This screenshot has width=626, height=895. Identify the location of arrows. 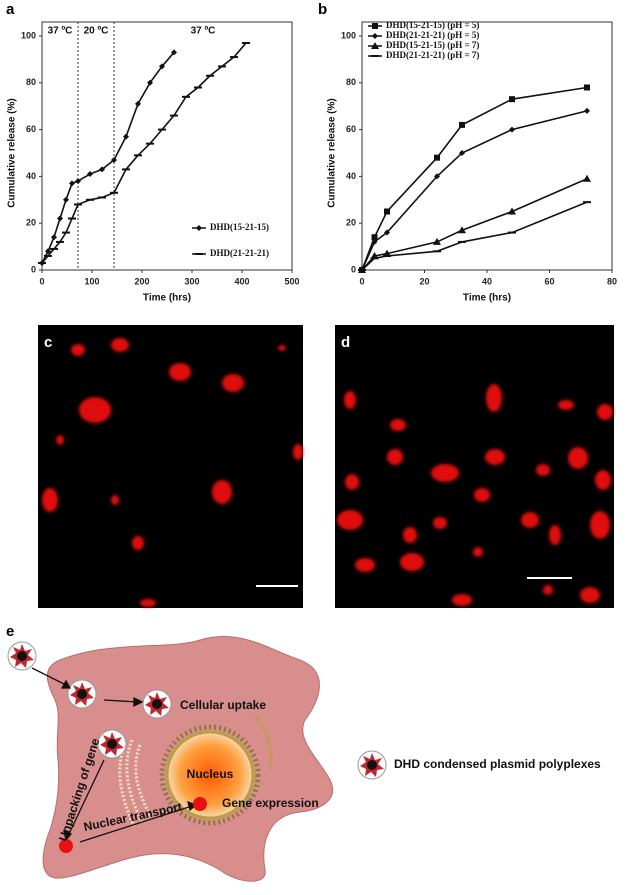
(114, 755).